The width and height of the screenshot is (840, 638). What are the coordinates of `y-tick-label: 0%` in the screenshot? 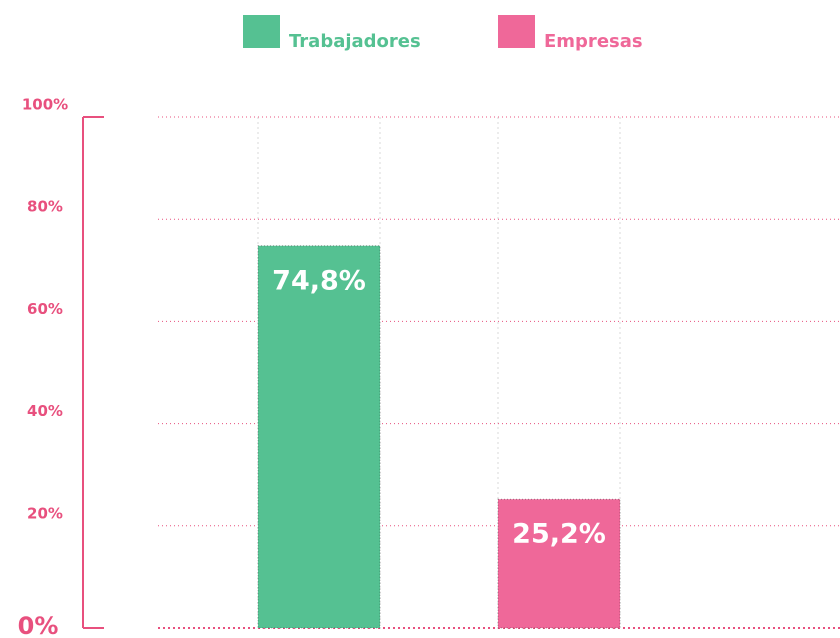 It's located at (38, 625).